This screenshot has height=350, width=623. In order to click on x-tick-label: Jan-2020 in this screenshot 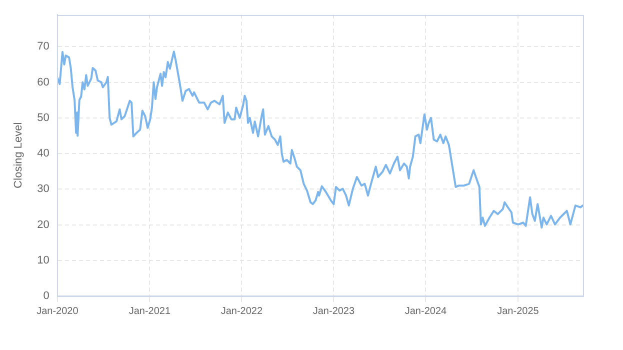, I will do `click(57, 311)`.